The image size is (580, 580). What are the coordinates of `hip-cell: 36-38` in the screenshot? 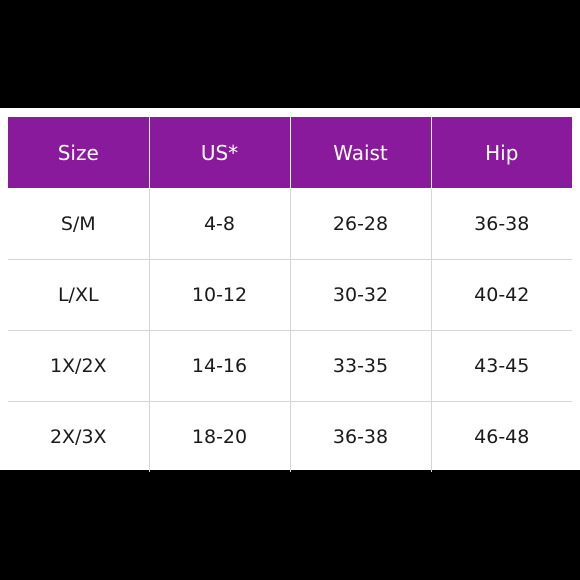 It's located at (501, 224).